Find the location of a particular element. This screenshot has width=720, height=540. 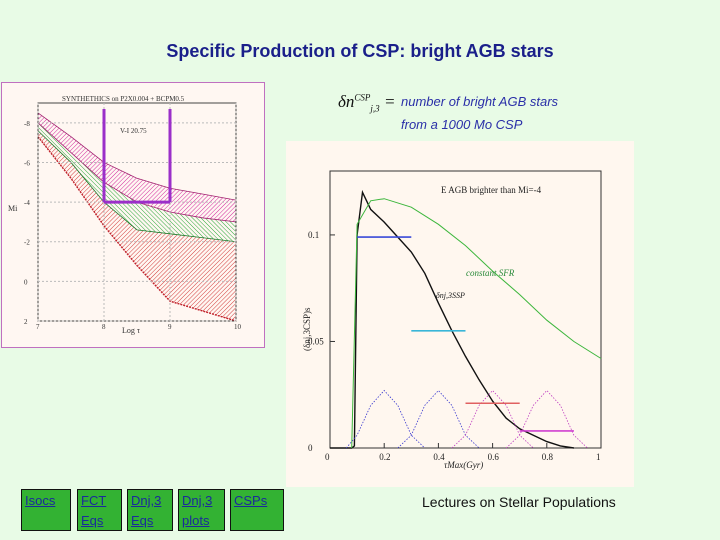

production-x-tick: 0 is located at coordinates (327, 457).